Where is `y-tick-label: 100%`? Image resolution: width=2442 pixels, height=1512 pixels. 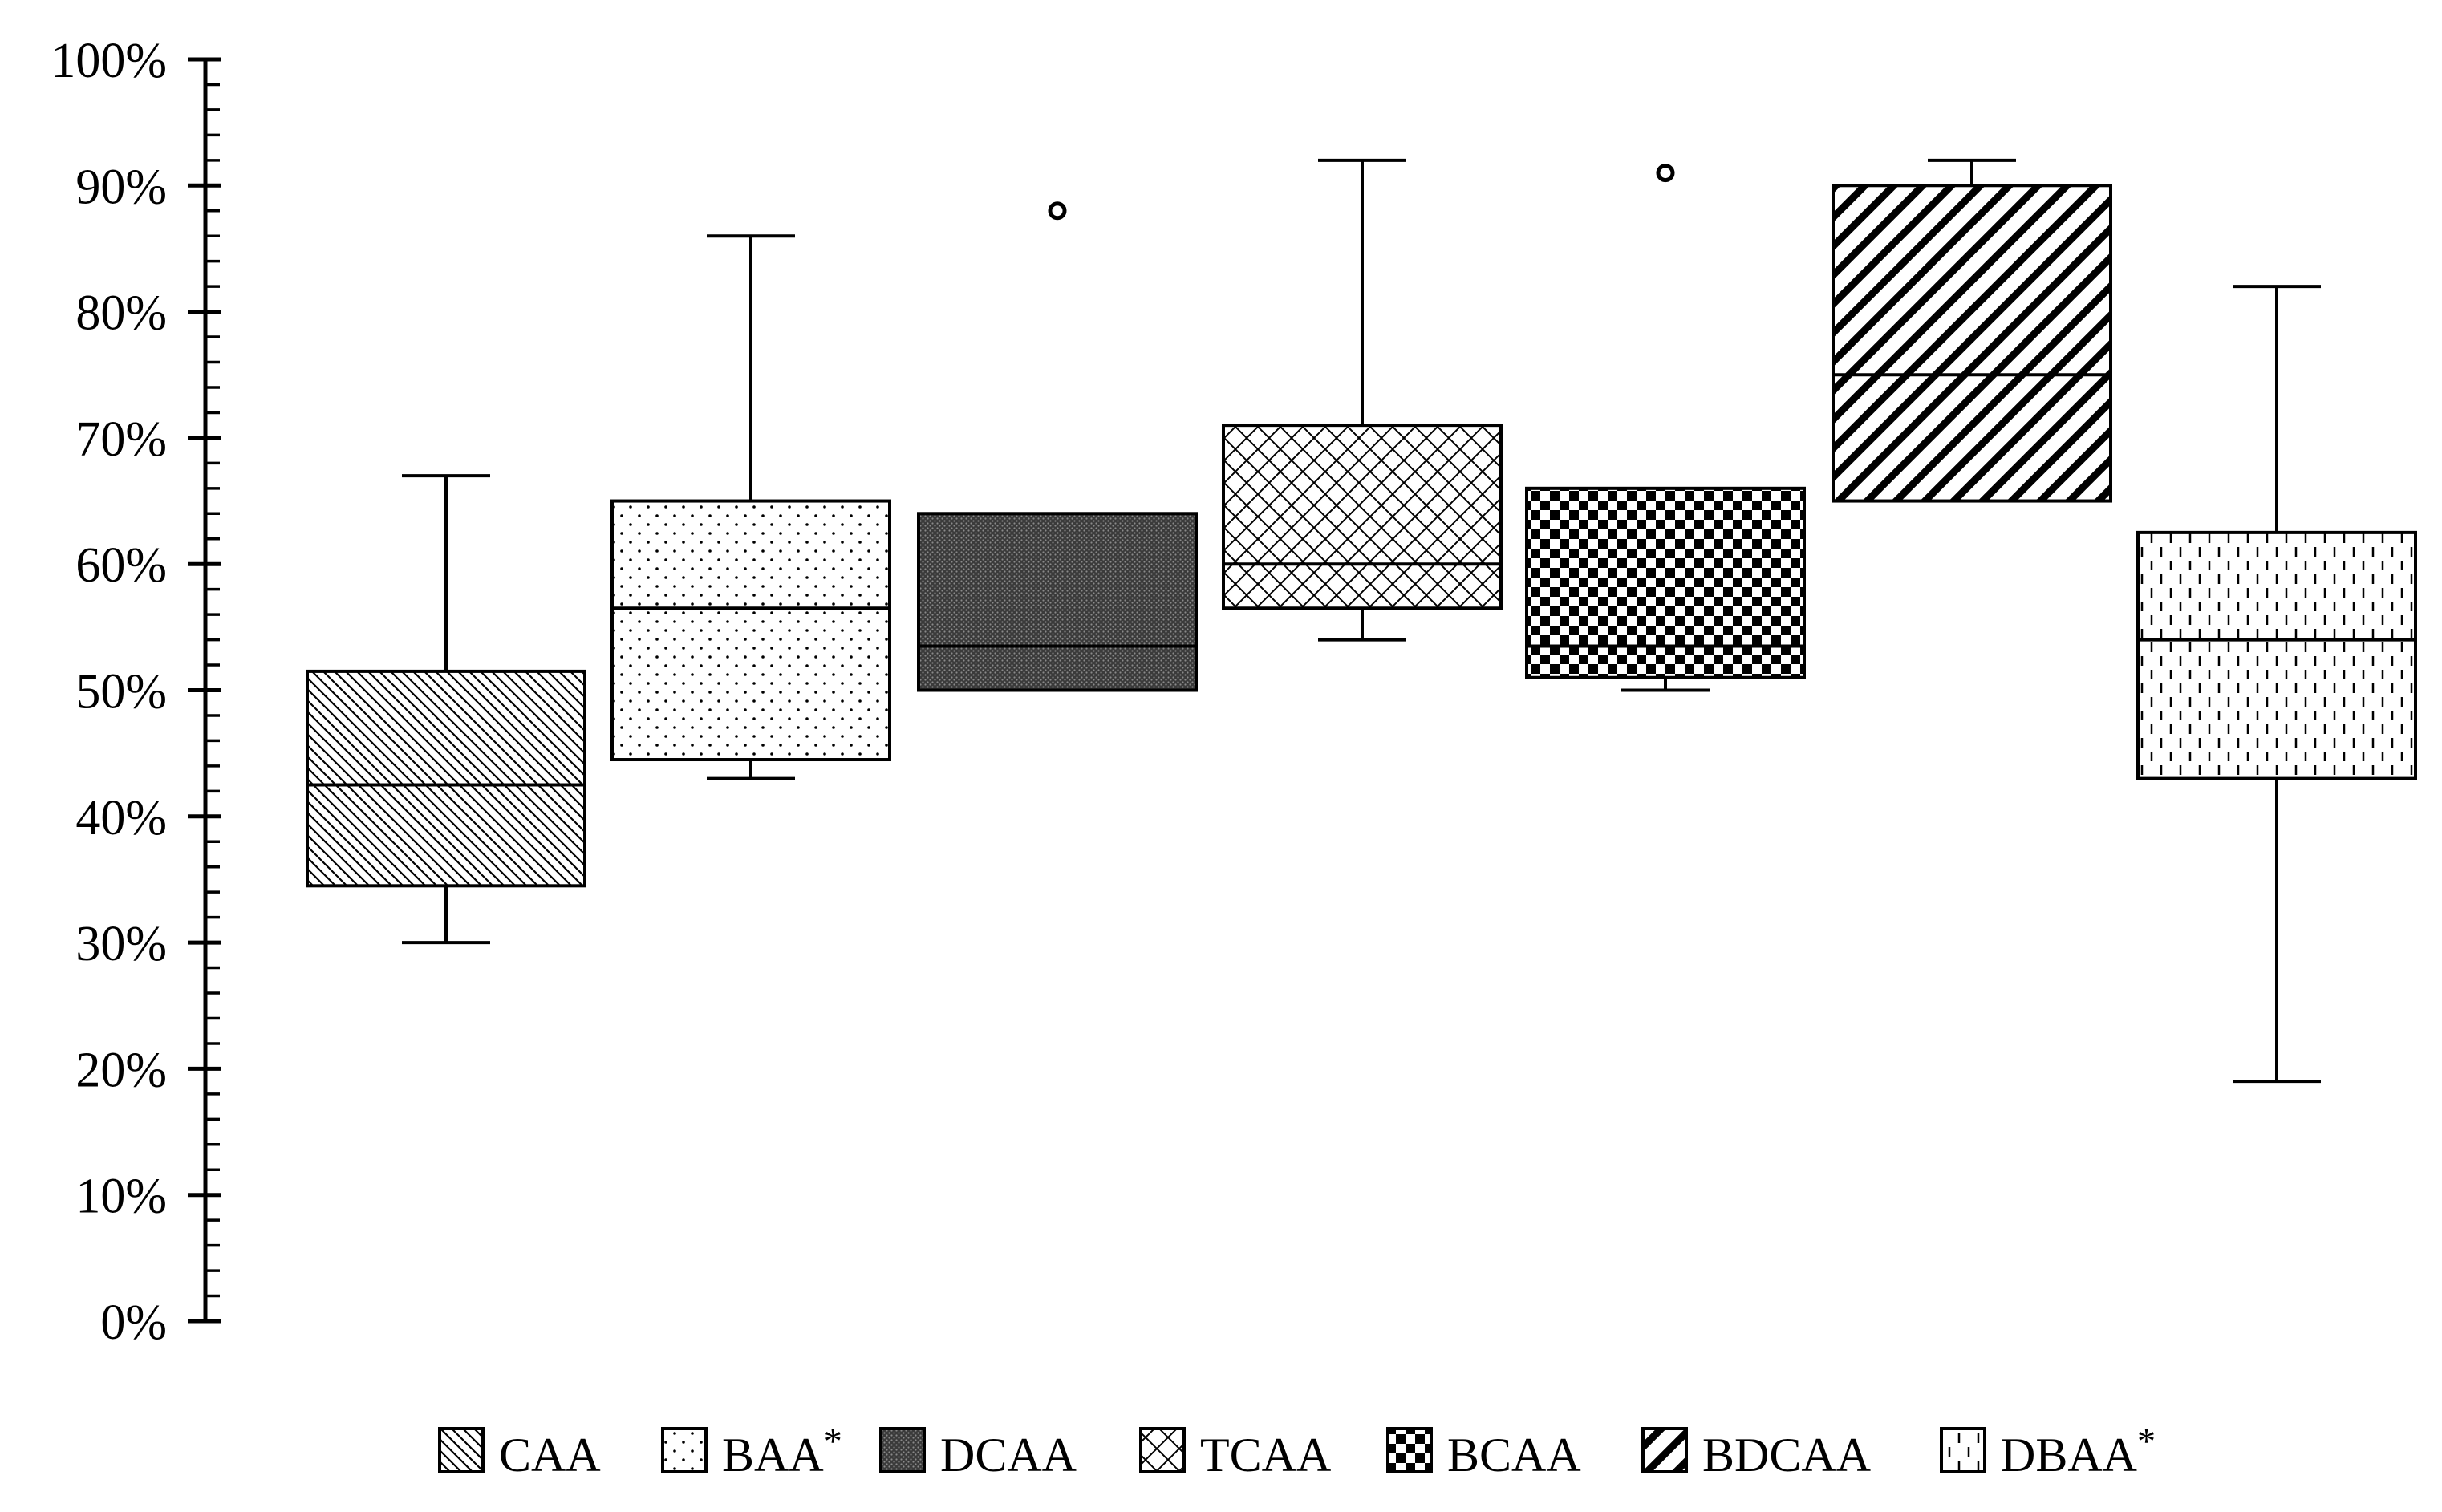 y-tick-label: 100% is located at coordinates (109, 61).